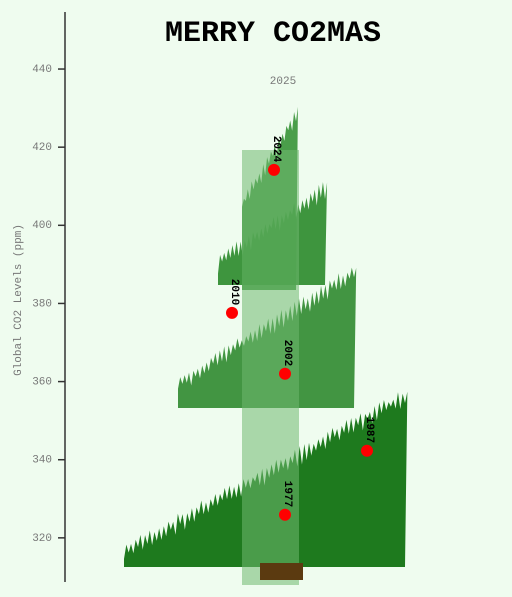 The width and height of the screenshot is (512, 597). What do you see at coordinates (234, 292) in the screenshot?
I see `ornament-label: 2010` at bounding box center [234, 292].